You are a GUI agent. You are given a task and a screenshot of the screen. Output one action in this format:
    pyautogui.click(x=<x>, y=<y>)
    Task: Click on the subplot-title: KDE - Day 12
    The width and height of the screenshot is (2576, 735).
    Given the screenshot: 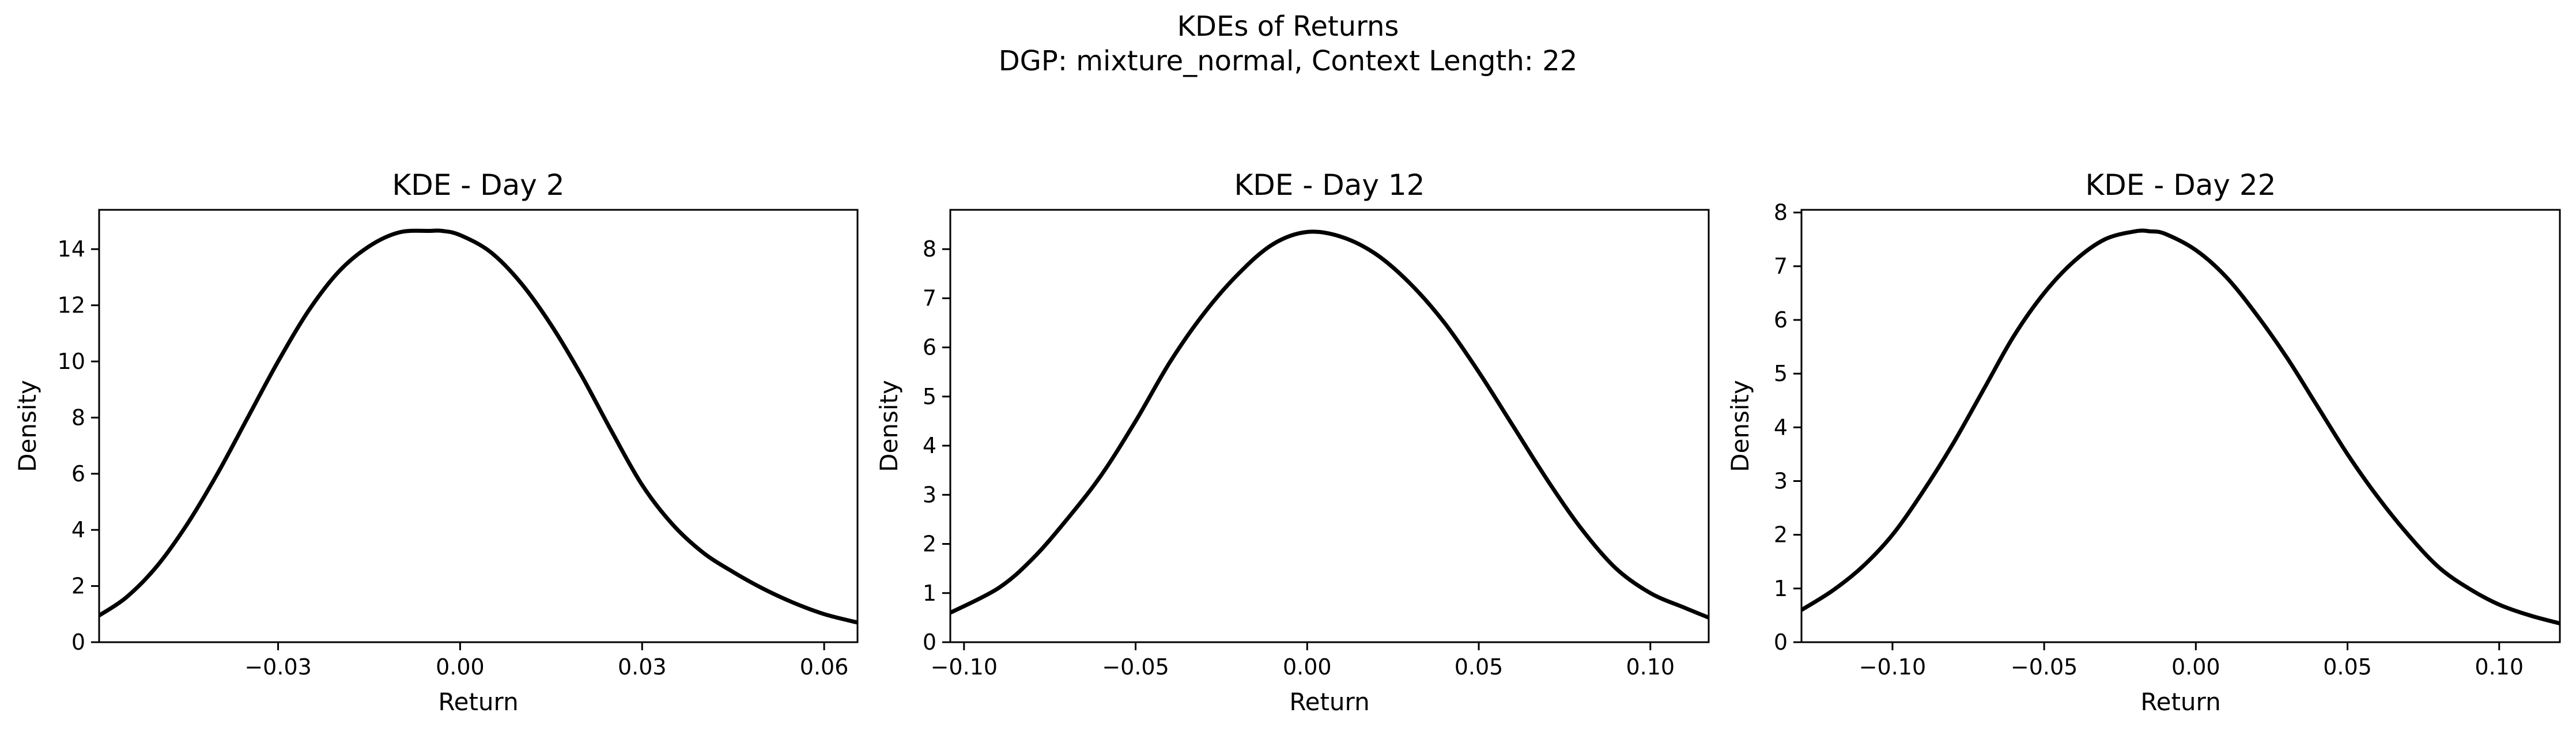 What is the action you would take?
    pyautogui.click(x=1329, y=185)
    